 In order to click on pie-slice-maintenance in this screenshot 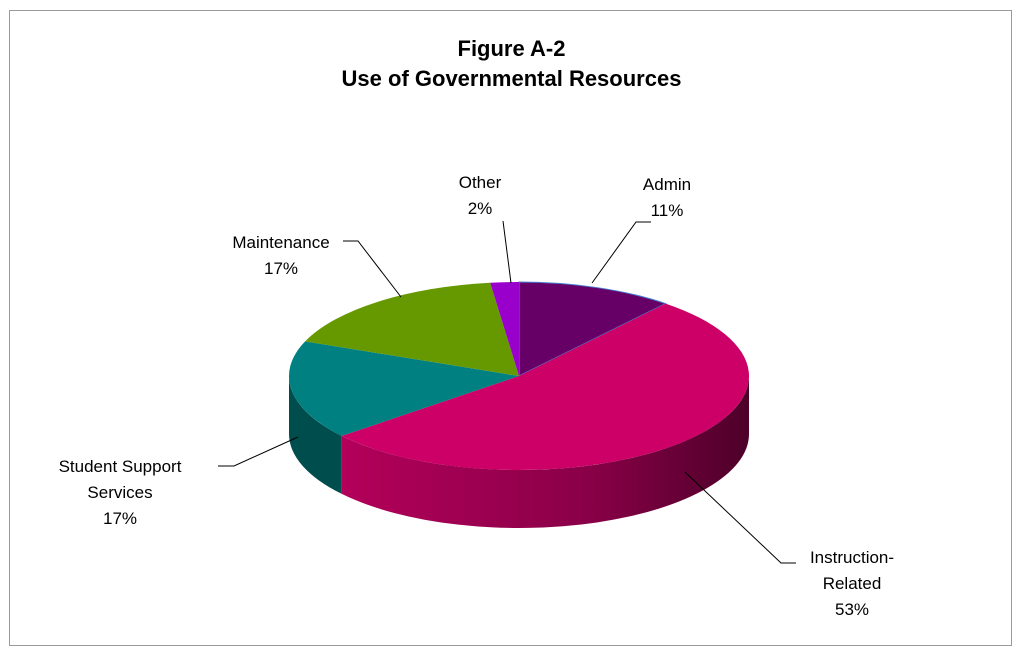, I will do `click(412, 329)`.